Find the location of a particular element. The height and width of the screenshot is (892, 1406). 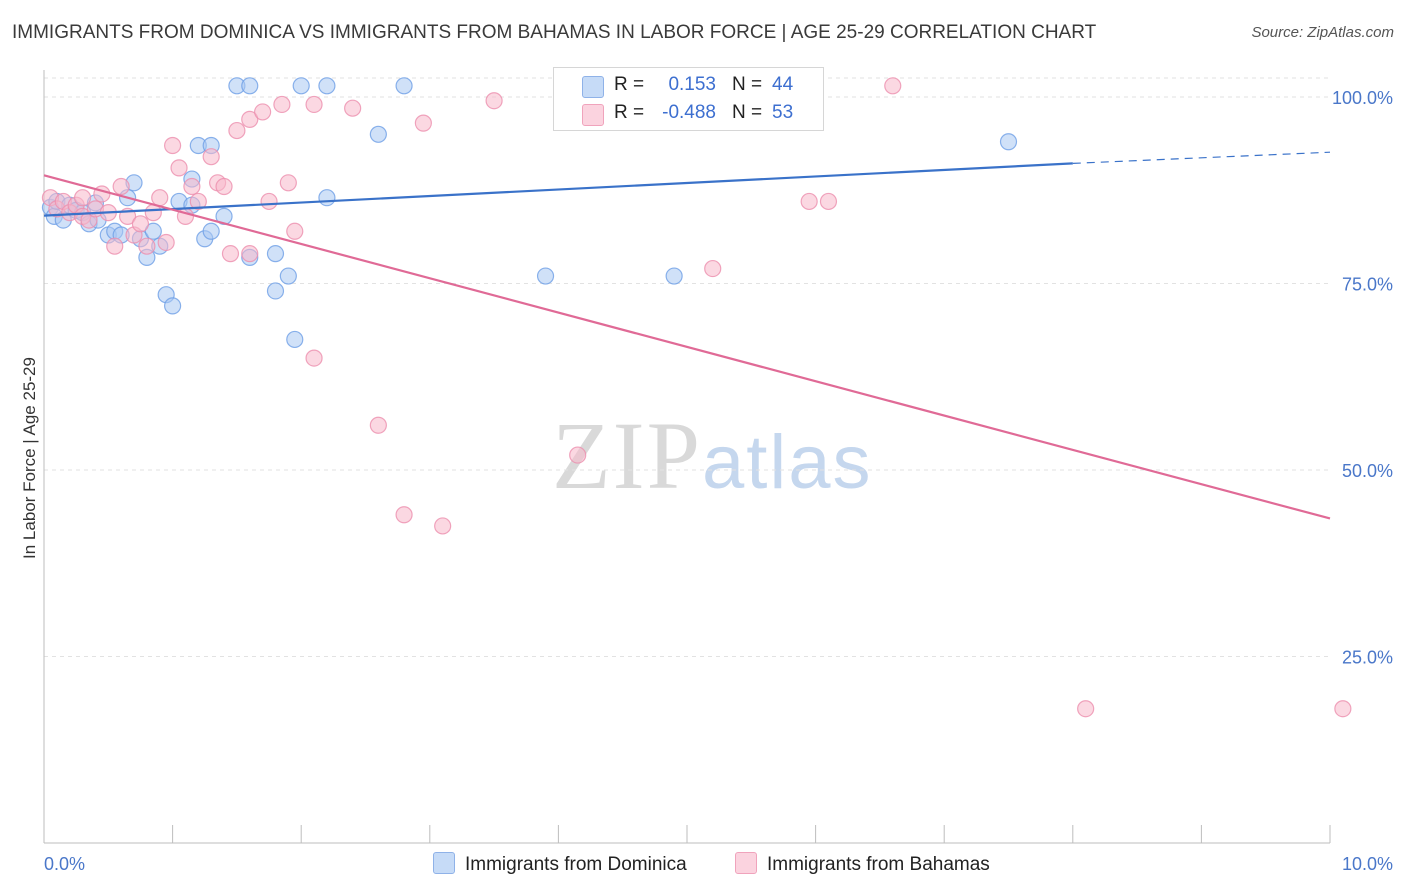

legend-swatch-dominica is located at coordinates (593, 87).